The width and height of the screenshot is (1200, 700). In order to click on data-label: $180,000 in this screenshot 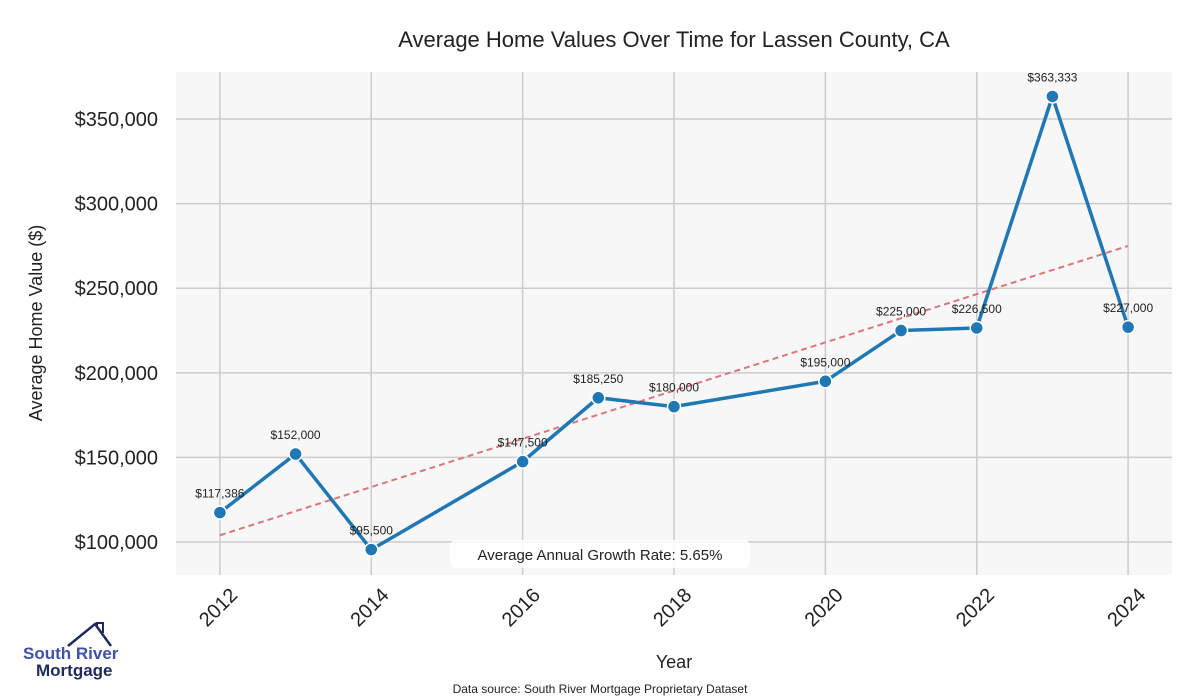, I will do `click(674, 388)`.